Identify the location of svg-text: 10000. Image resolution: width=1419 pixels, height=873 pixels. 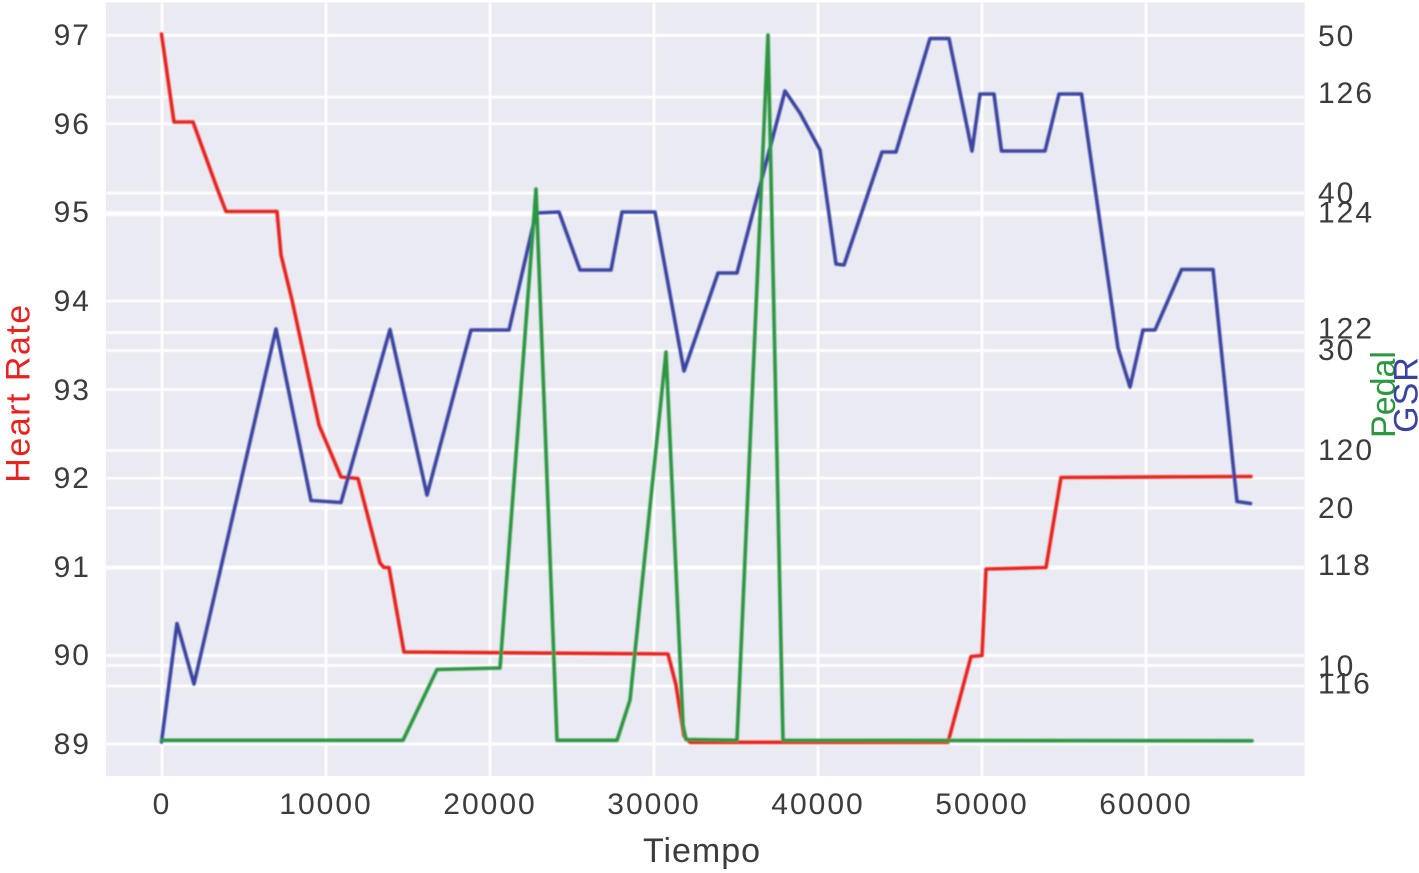
(325, 804).